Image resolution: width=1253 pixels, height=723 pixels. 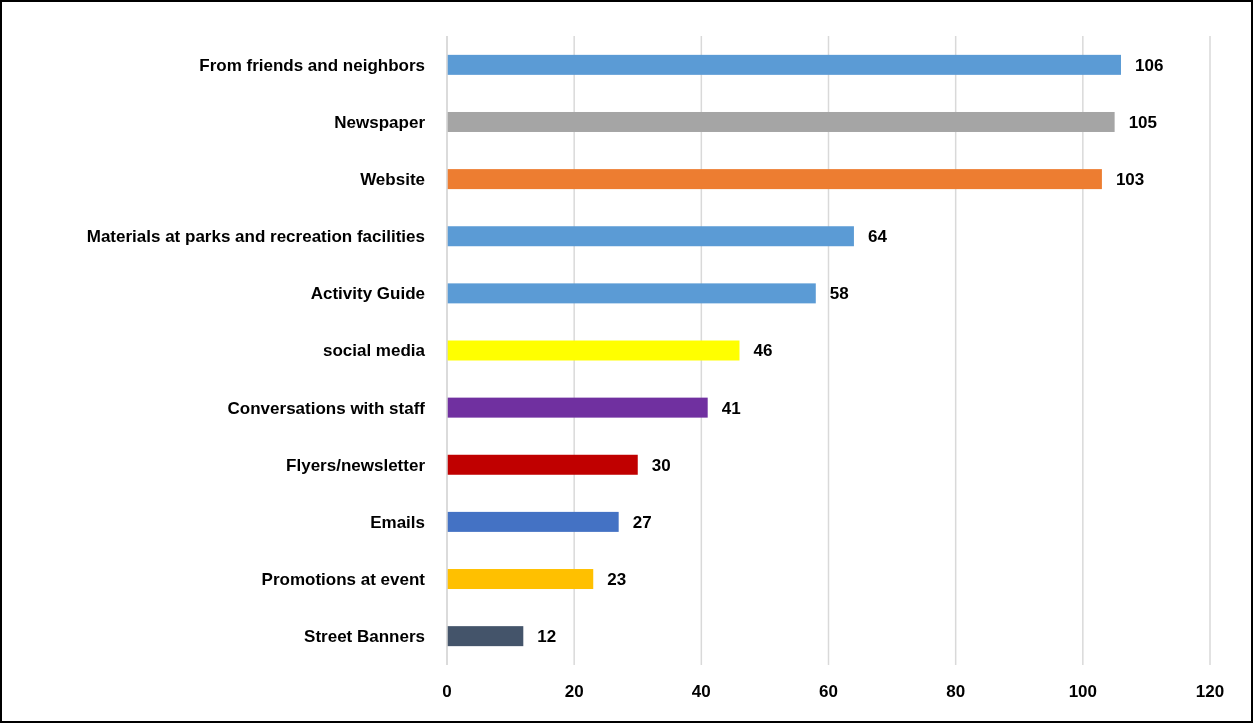 What do you see at coordinates (326, 408) in the screenshot?
I see `y-tick-label: Conversations with staff` at bounding box center [326, 408].